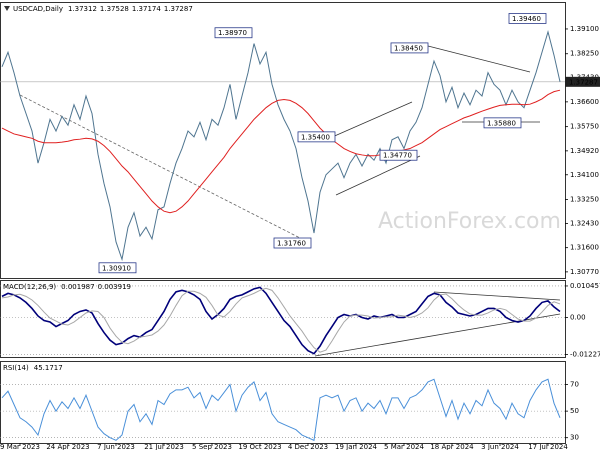  I want to click on x-tick-label: 21 Jul 2023, so click(164, 446).